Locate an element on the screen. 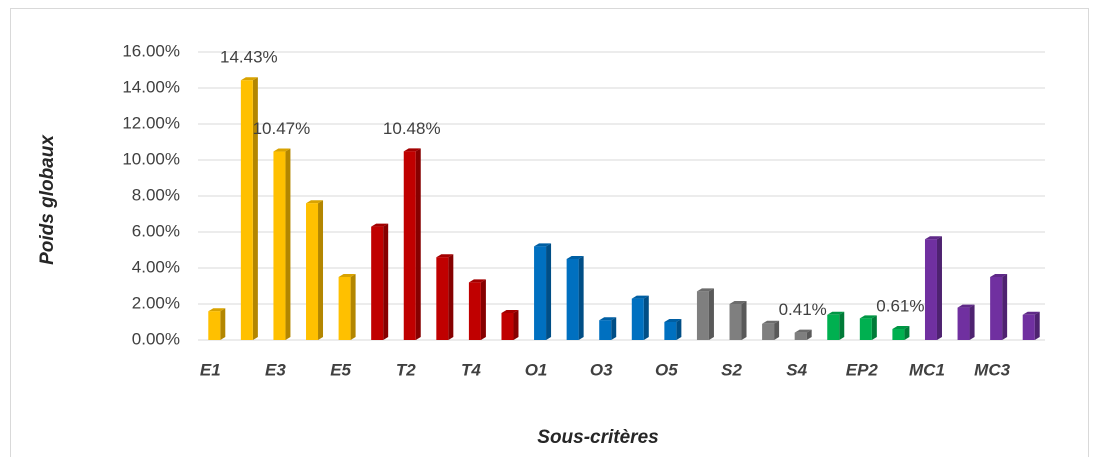  value-label: 10.47% is located at coordinates (282, 128).